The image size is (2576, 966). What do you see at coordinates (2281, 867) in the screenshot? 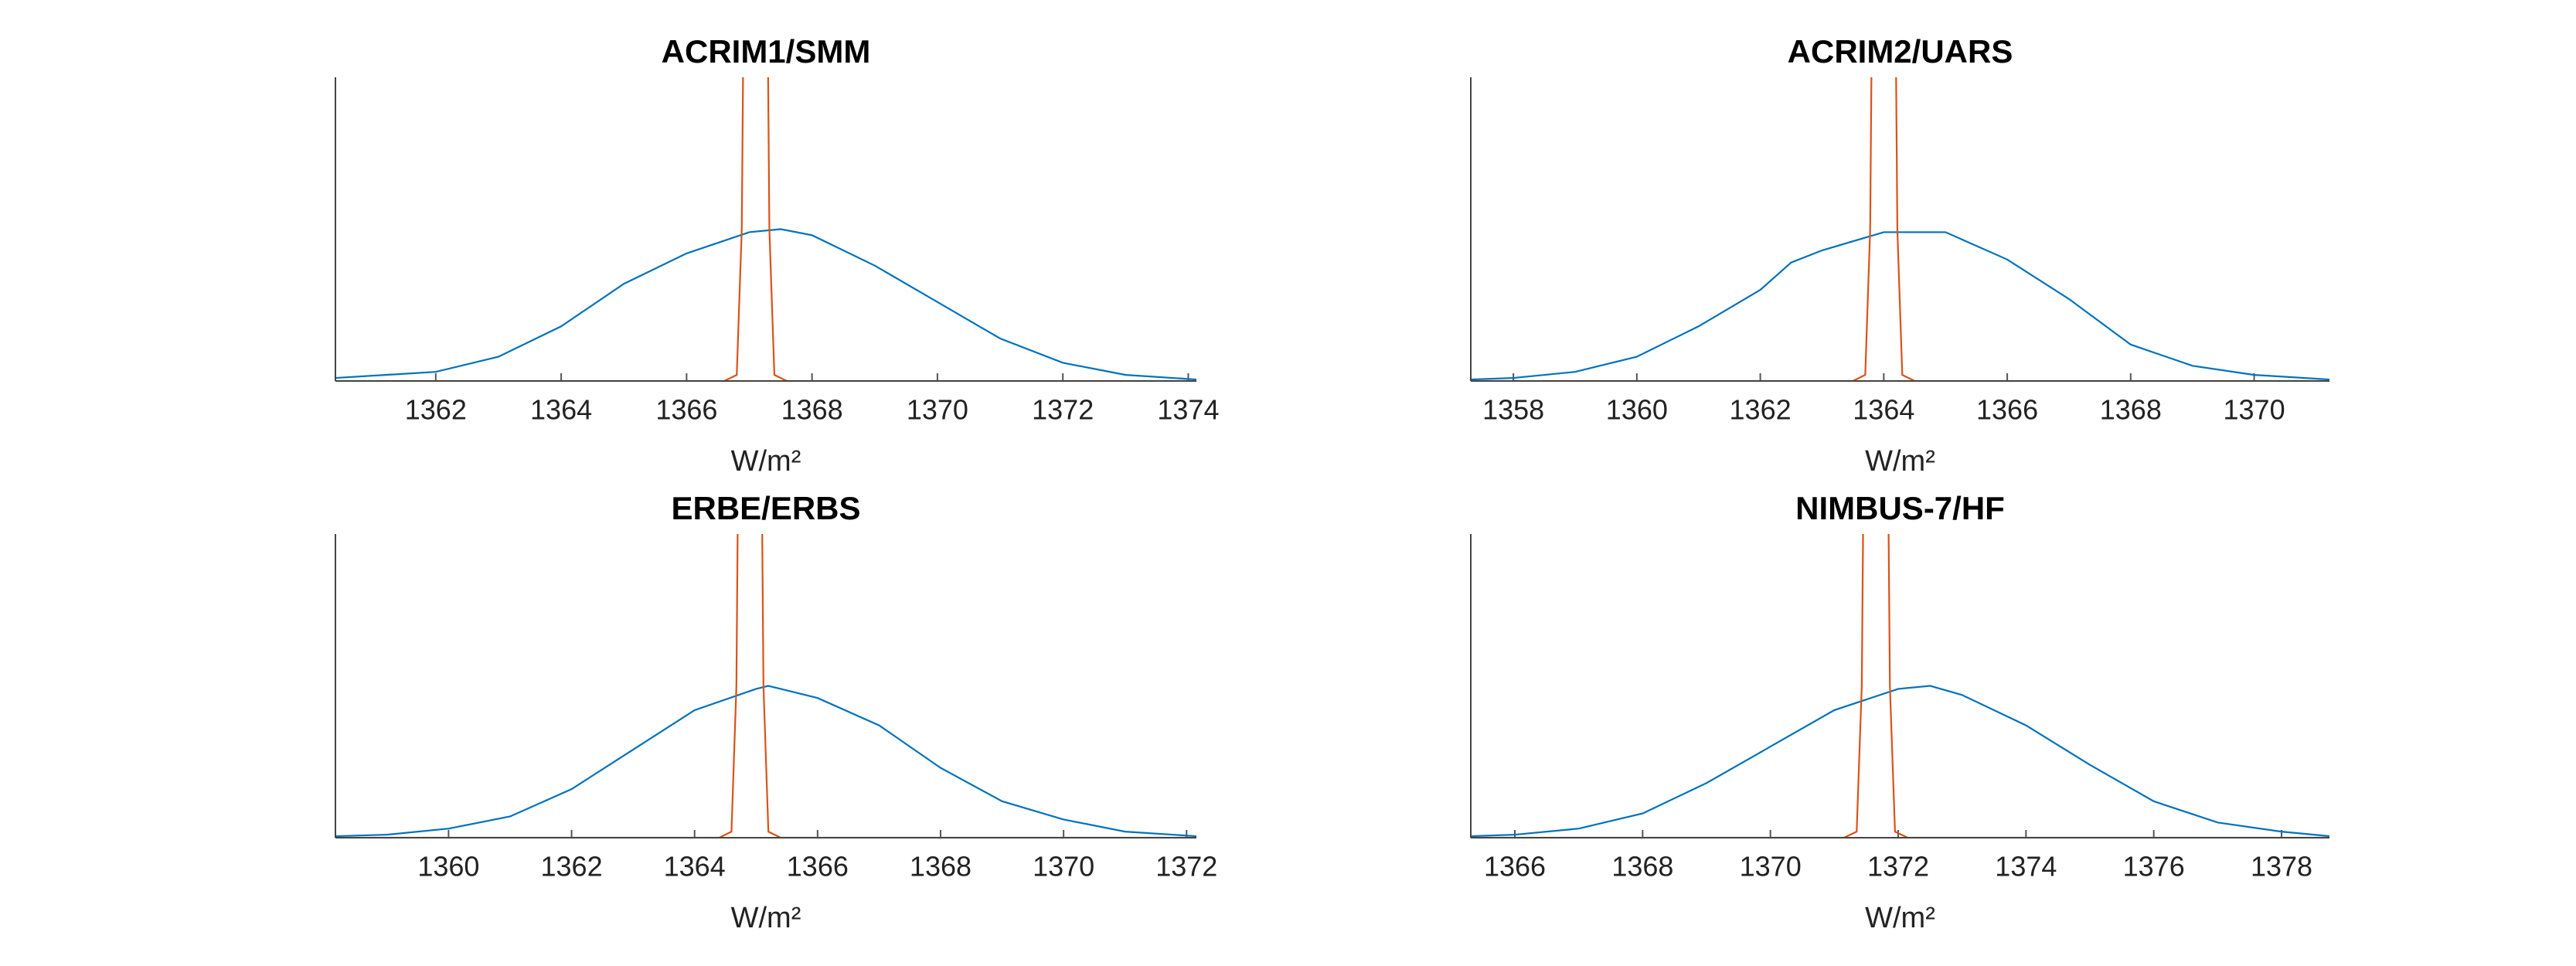
I see `x-tick-label: 1378` at bounding box center [2281, 867].